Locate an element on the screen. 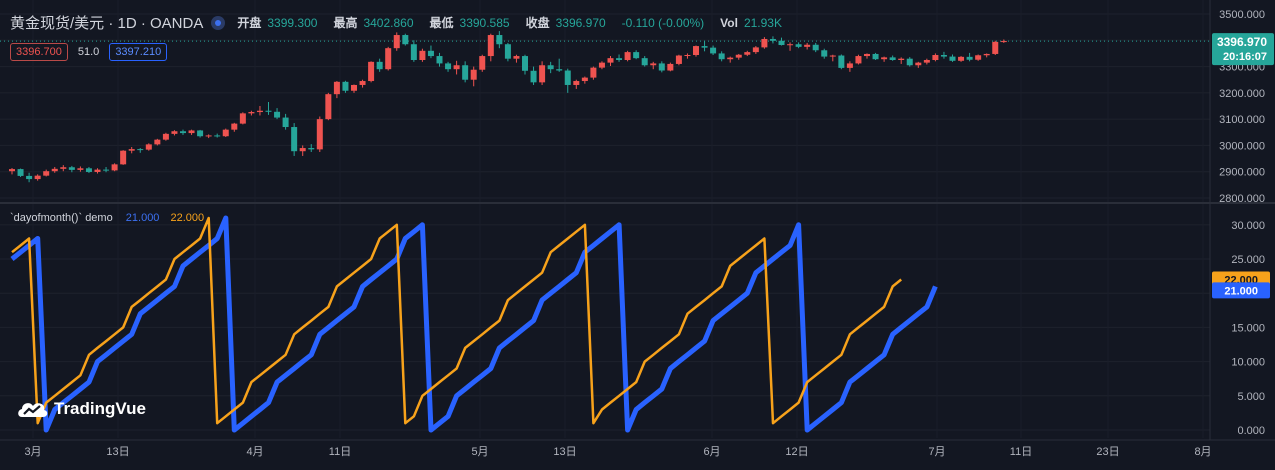 This screenshot has height=470, width=1275. indicator-tick-label: 5.000 is located at coordinates (1251, 397).